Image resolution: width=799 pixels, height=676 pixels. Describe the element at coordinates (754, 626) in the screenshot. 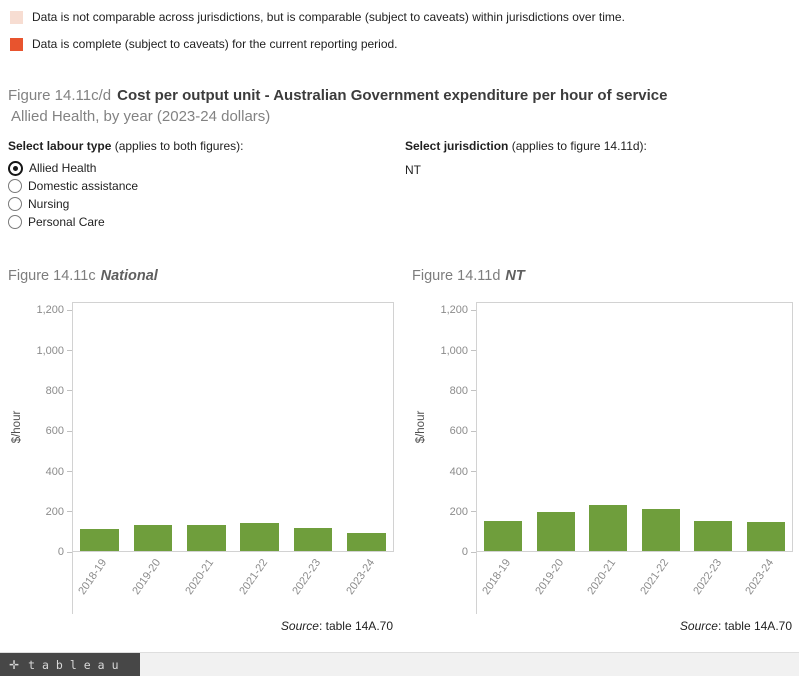

I see `source-table-ref: : table 14A.70` at that location.